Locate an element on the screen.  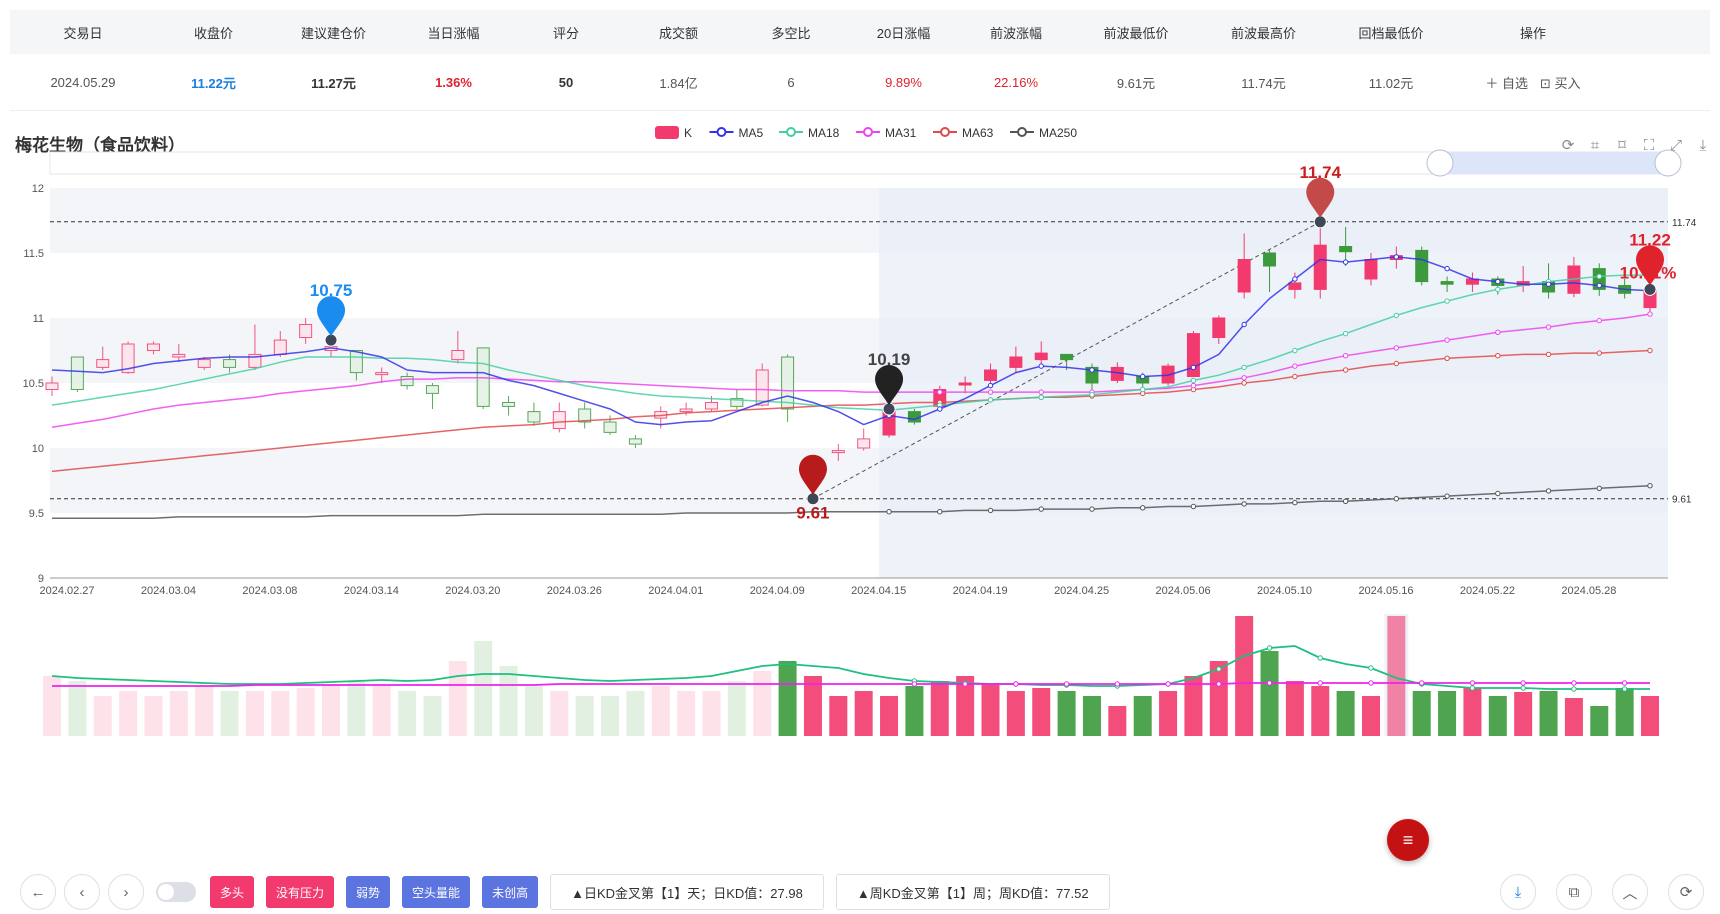
prev-button: ‹ is located at coordinates (82, 892).